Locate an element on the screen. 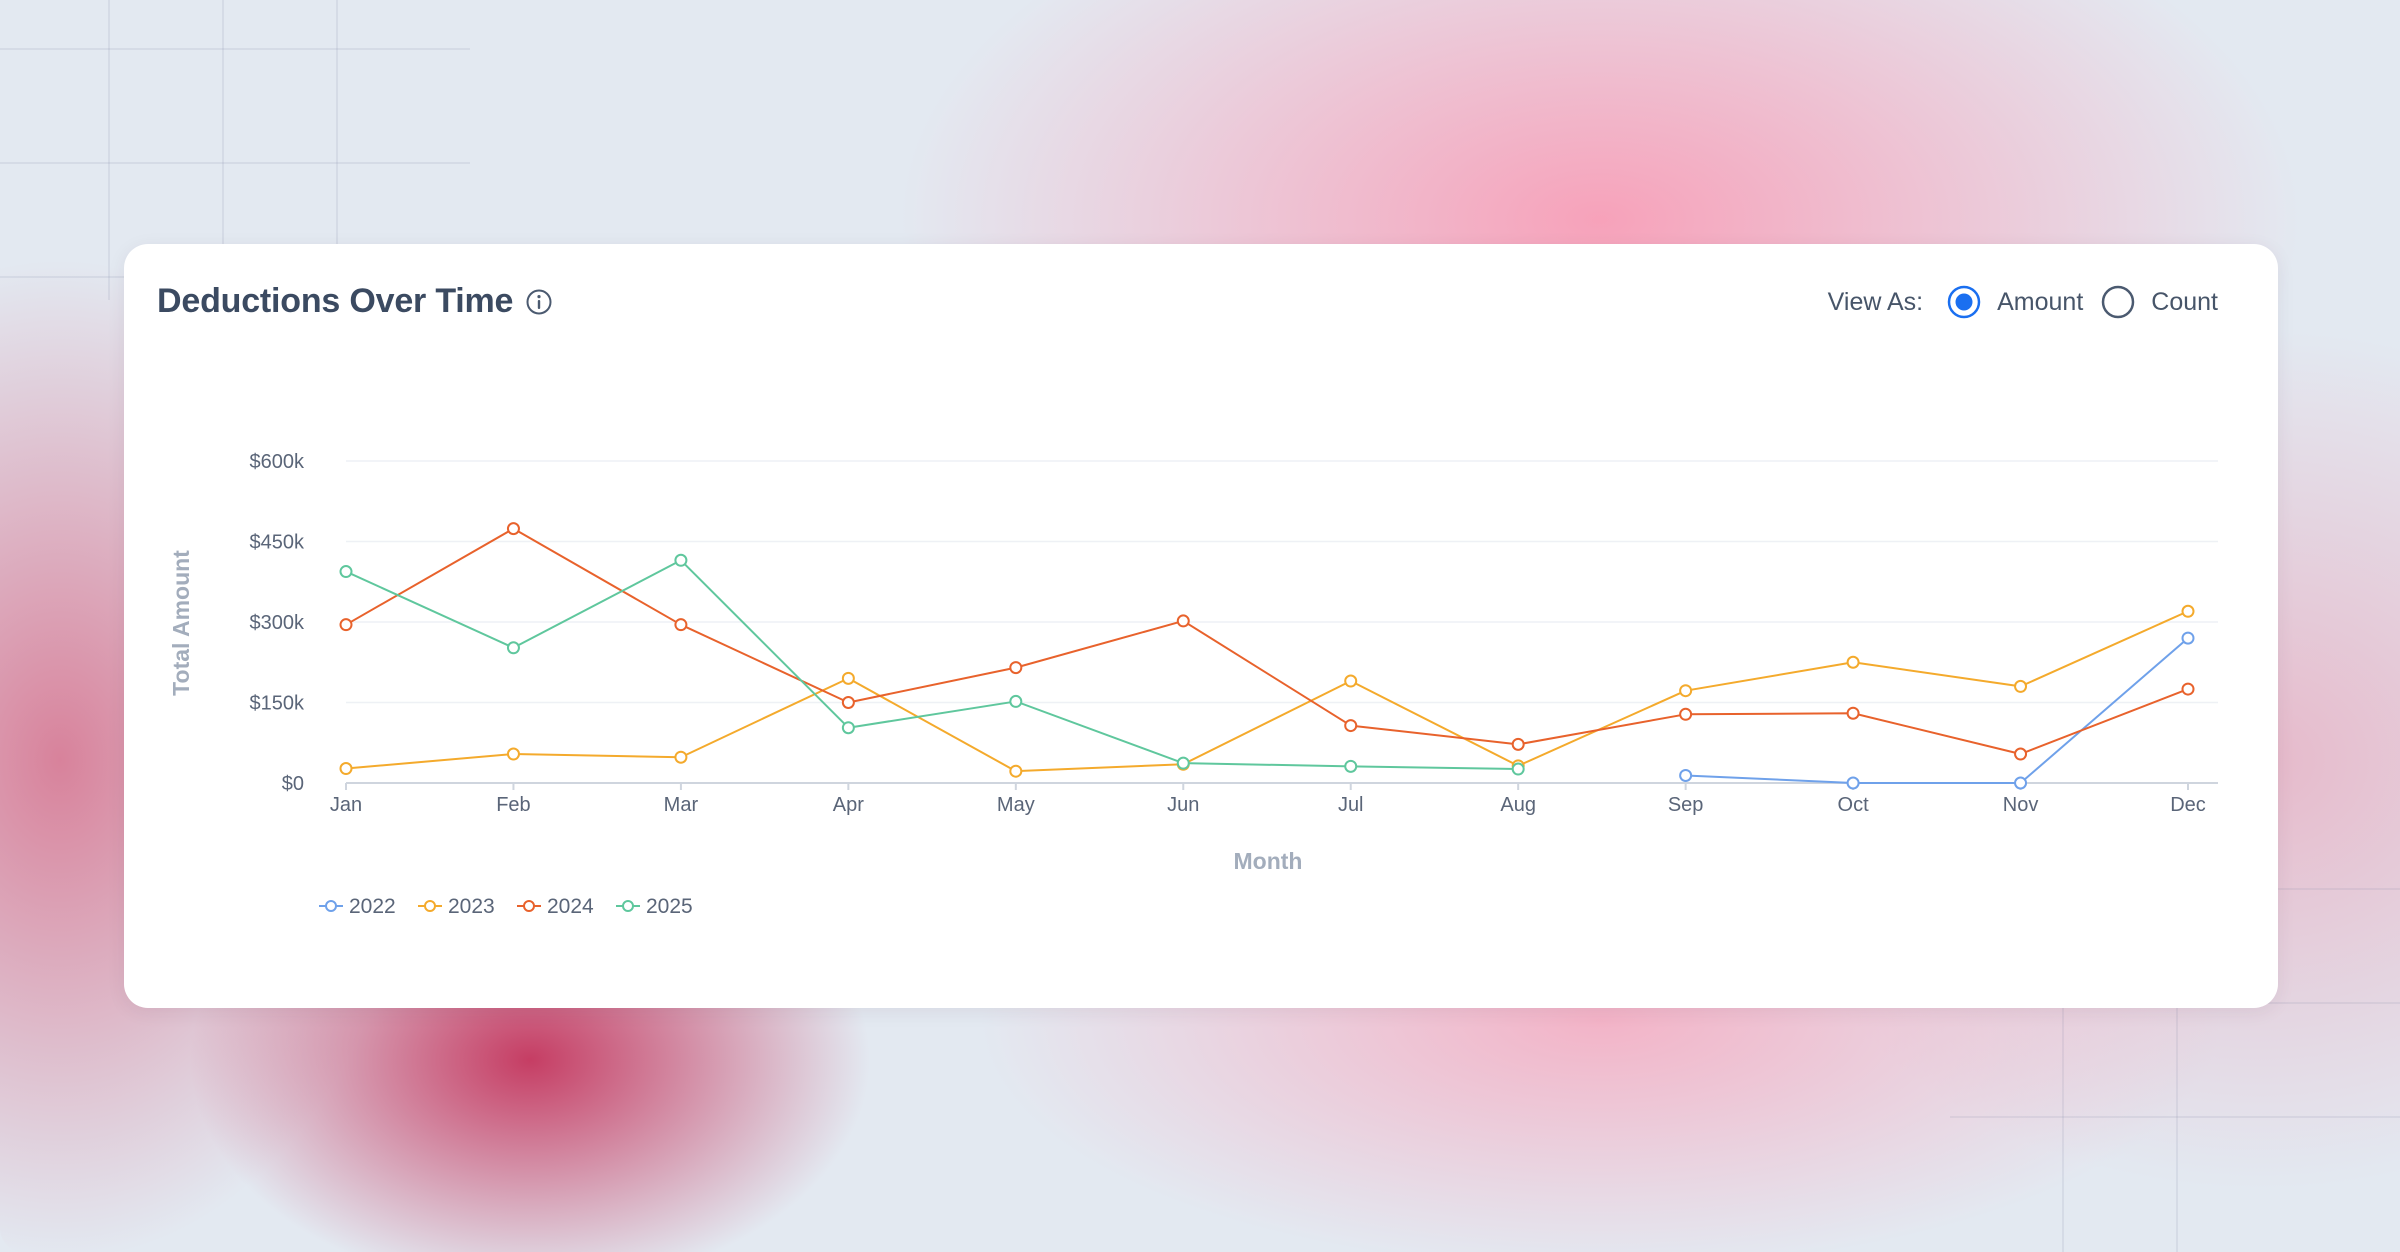 Image resolution: width=2400 pixels, height=1252 pixels. radio-selected-icon is located at coordinates (1964, 302).